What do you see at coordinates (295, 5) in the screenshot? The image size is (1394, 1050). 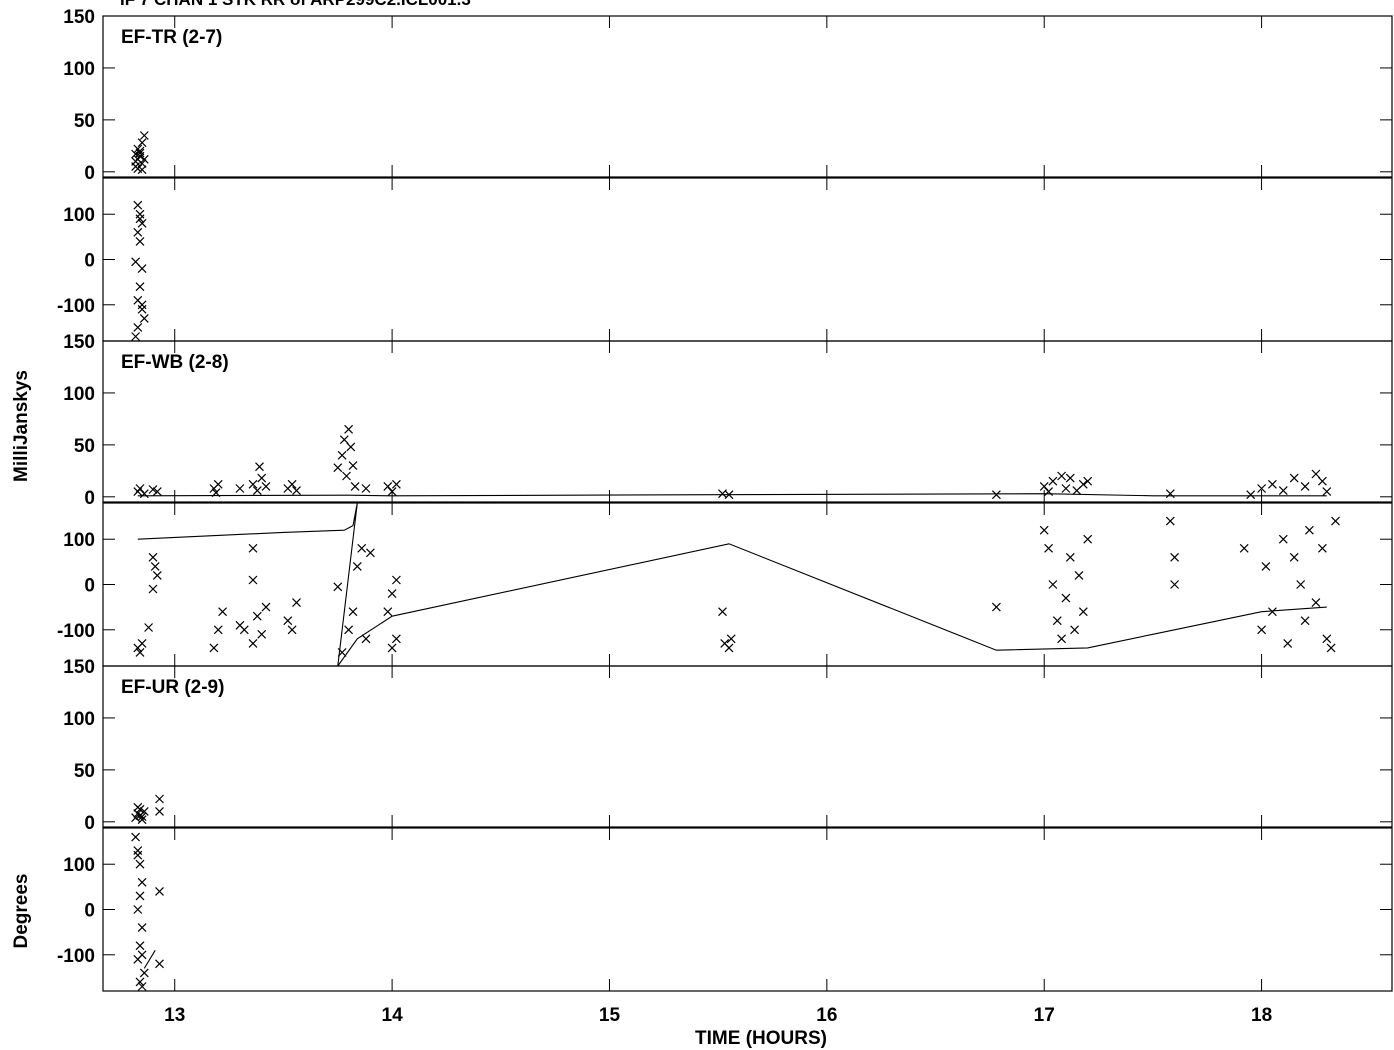 I see `chart-title: IF 7 CHAN 1 STK RR of ARP299C2.ICL001.3` at bounding box center [295, 5].